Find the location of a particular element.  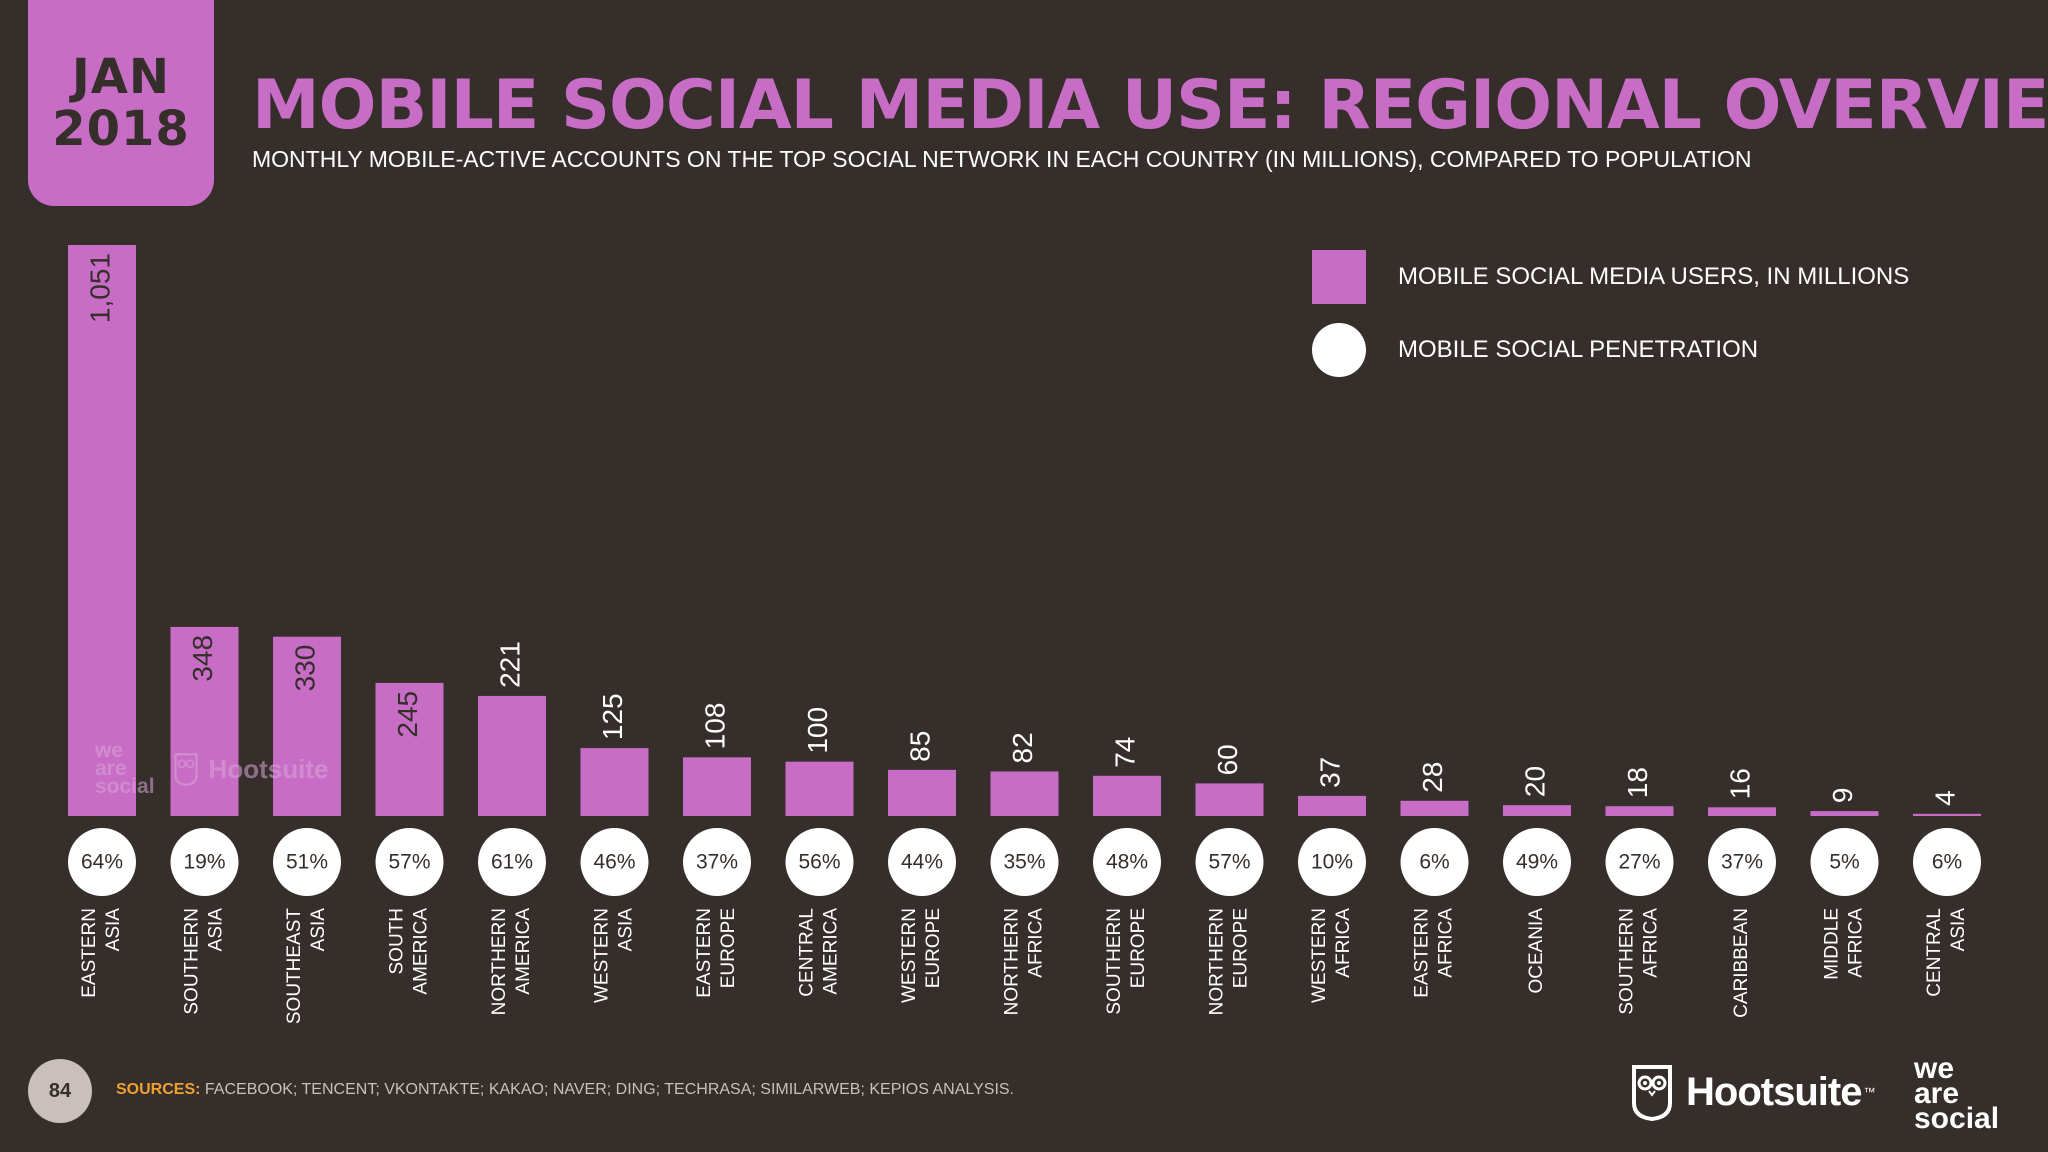

category-label-13-0: EASTERN is located at coordinates (1422, 953).